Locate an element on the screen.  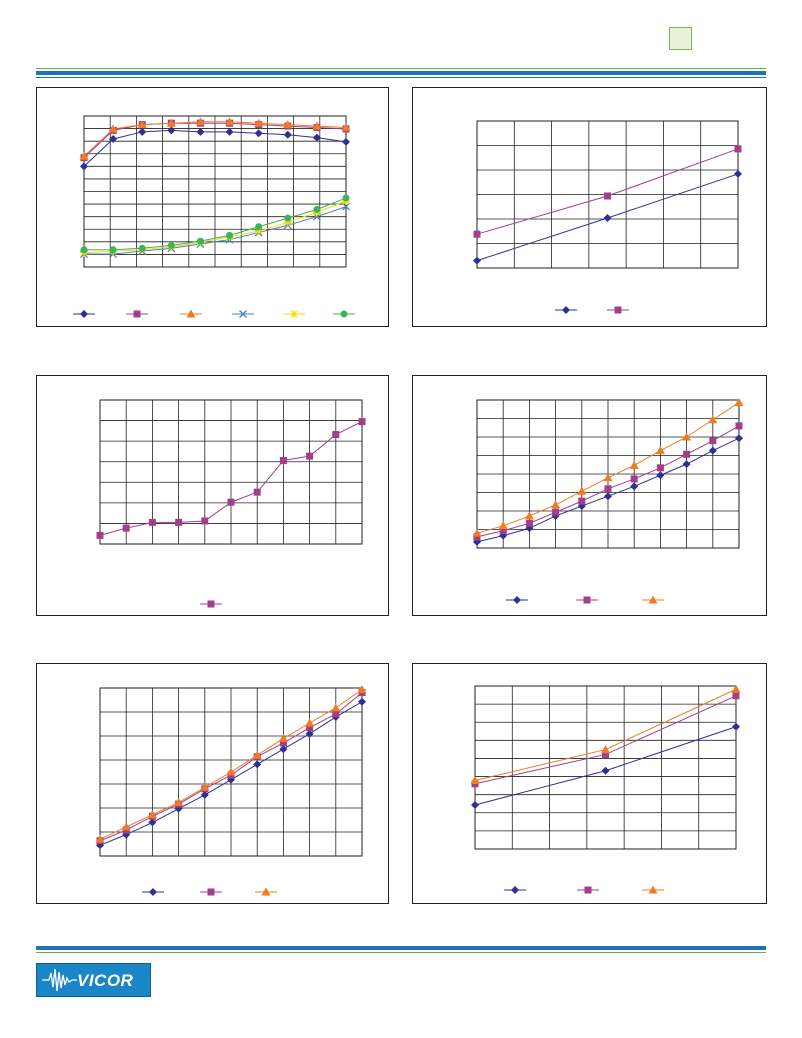
chart-1-svg is located at coordinates (214, 216).